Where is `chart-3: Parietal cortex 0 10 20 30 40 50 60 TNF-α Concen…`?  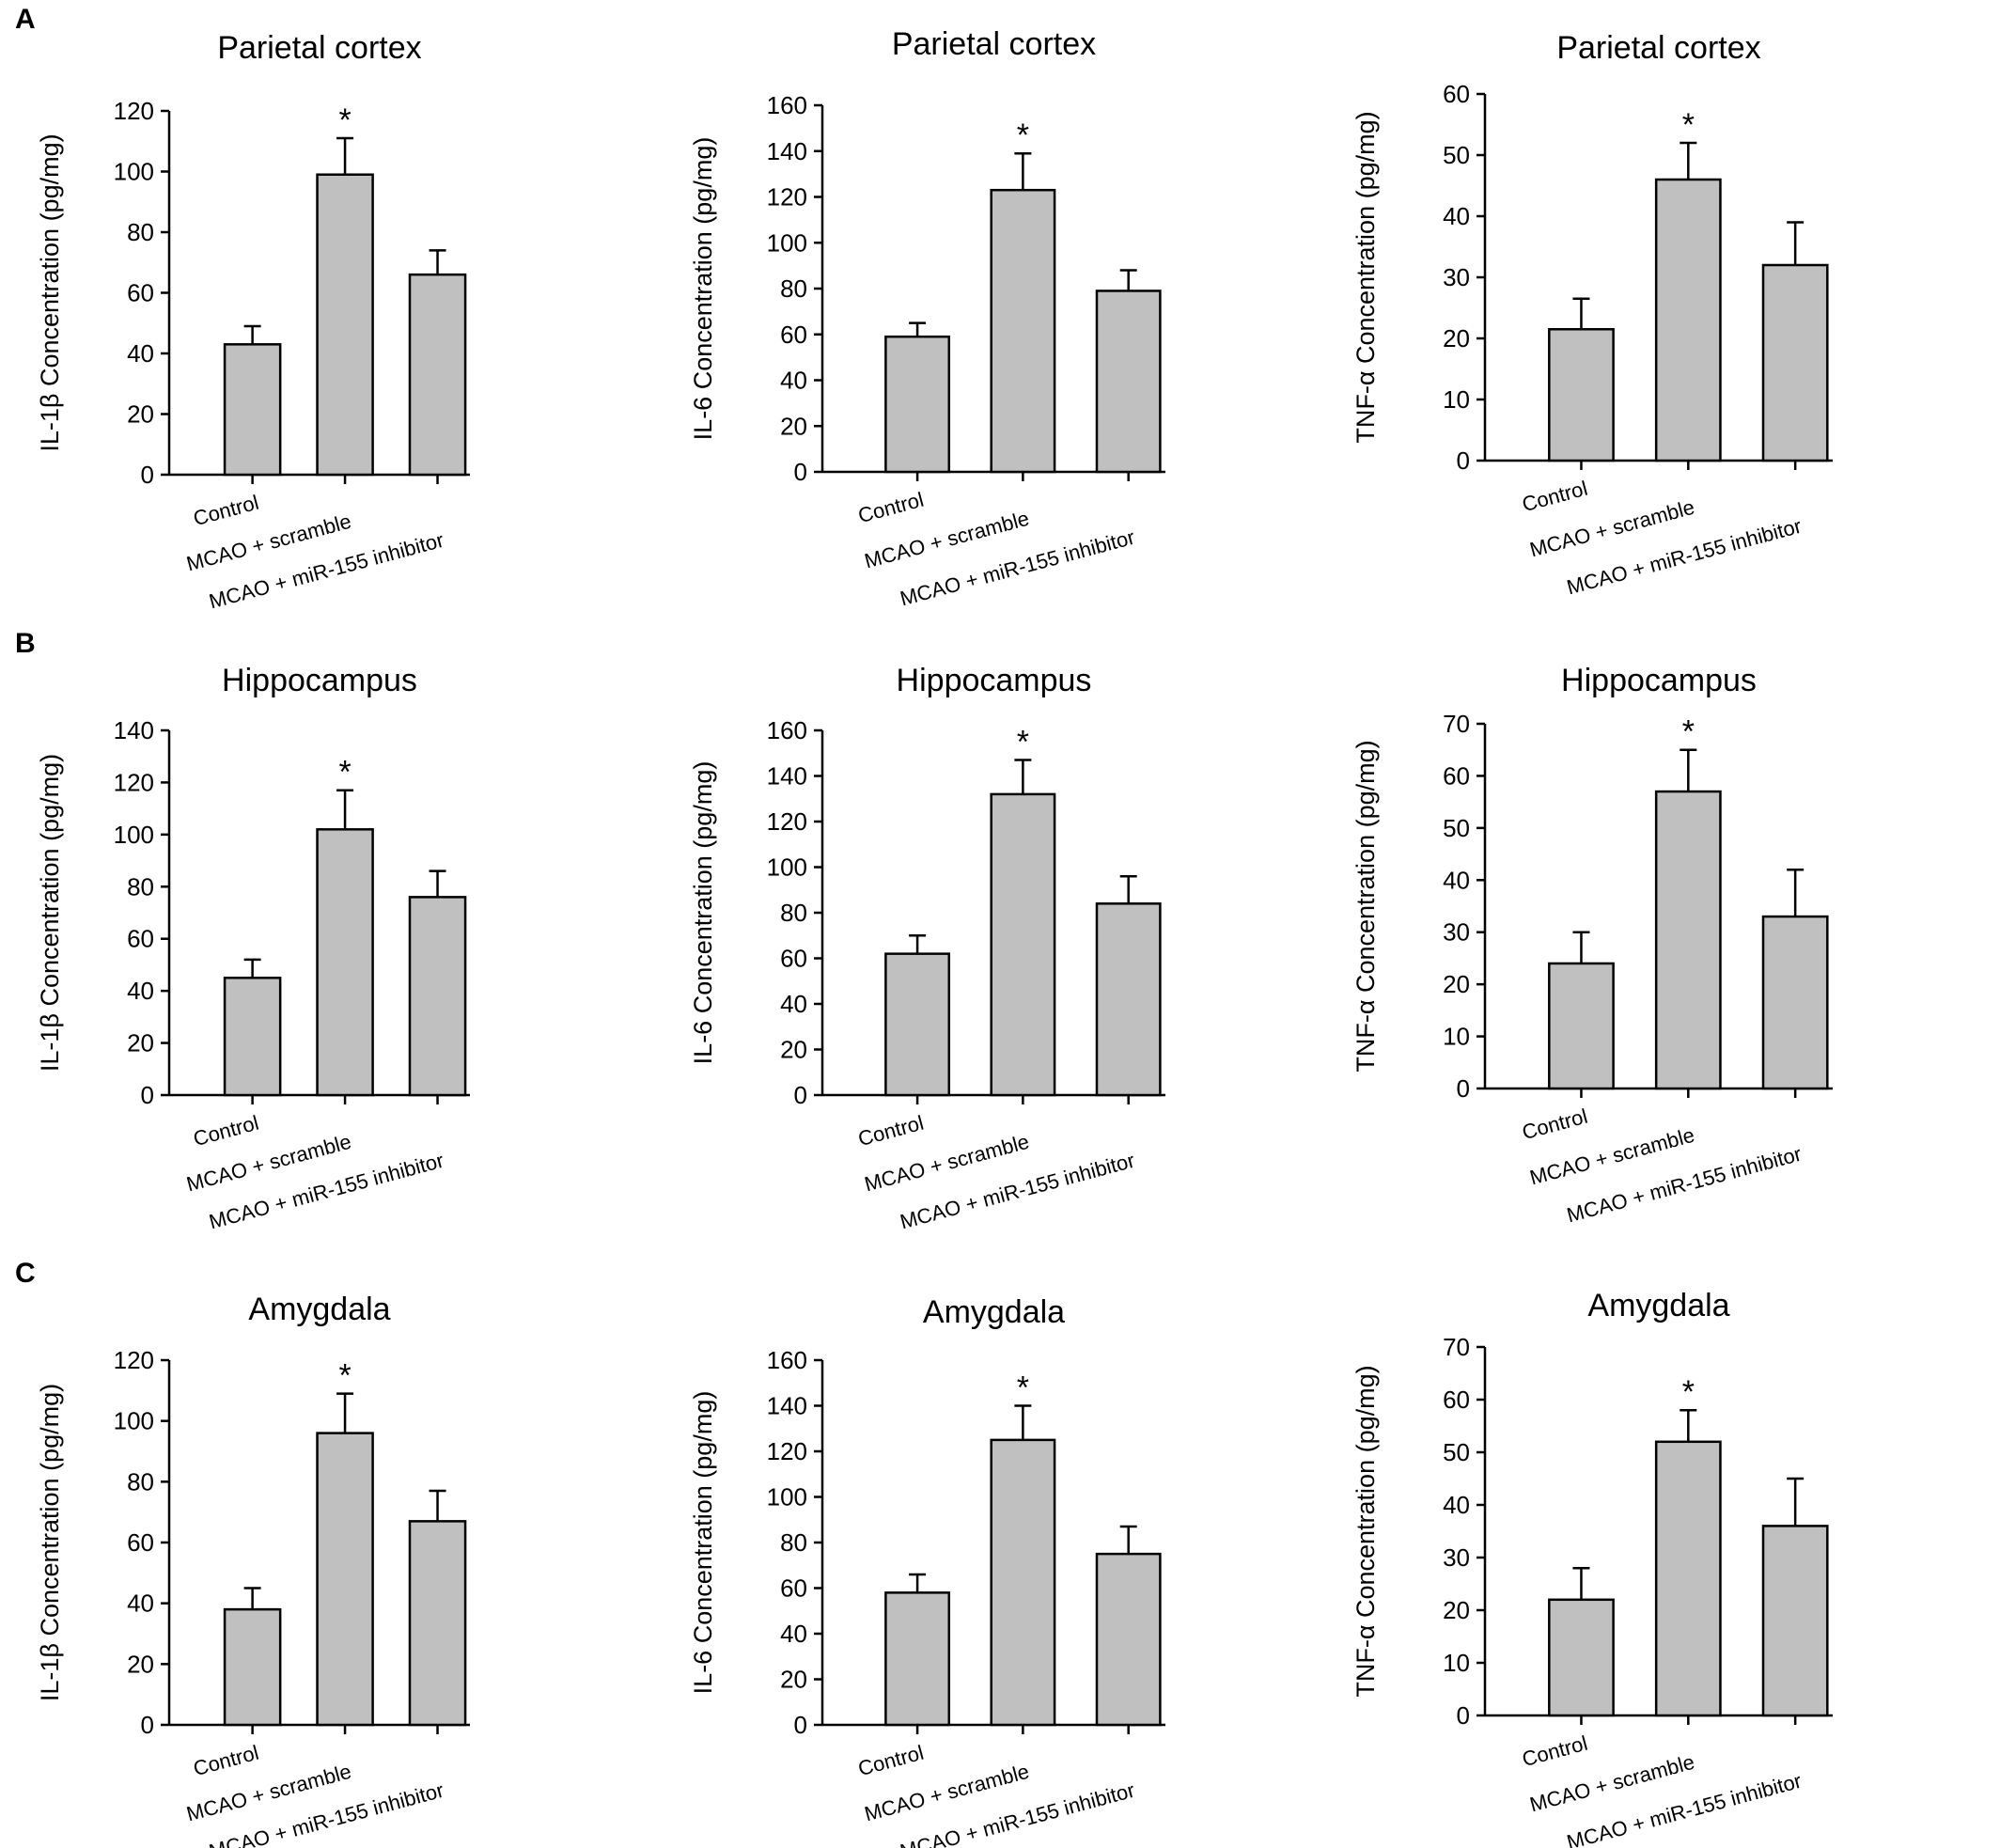 chart-3: Parietal cortex 0 10 20 30 40 50 60 TNF-α Concen… is located at coordinates (1592, 314).